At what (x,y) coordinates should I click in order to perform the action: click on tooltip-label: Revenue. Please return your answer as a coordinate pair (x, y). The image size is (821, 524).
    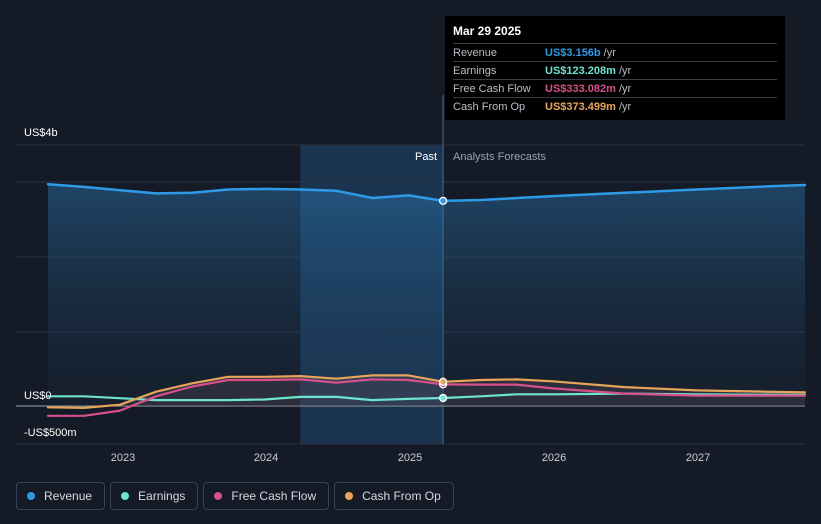
    Looking at the image, I should click on (475, 52).